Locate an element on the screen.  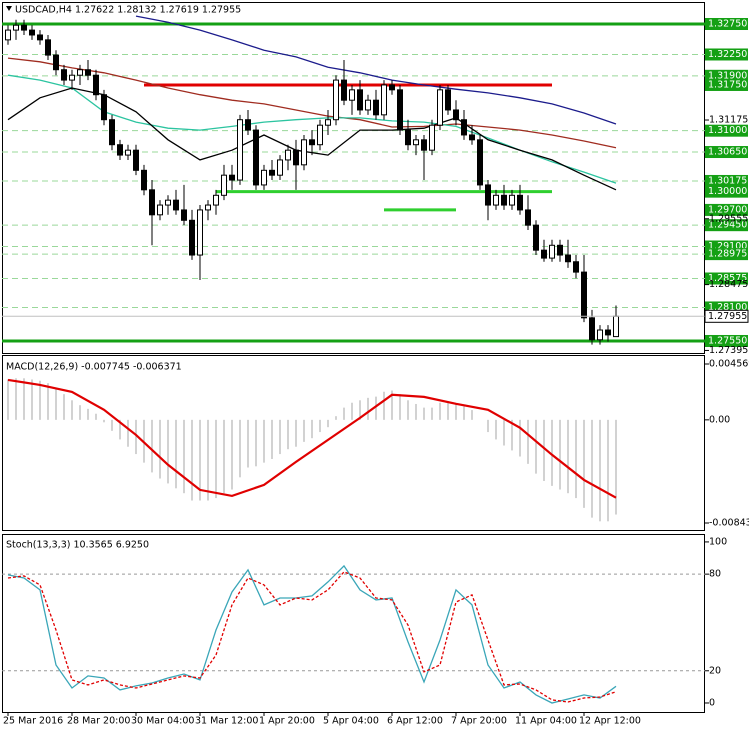
level-label: 1.28975 is located at coordinates (727, 254).